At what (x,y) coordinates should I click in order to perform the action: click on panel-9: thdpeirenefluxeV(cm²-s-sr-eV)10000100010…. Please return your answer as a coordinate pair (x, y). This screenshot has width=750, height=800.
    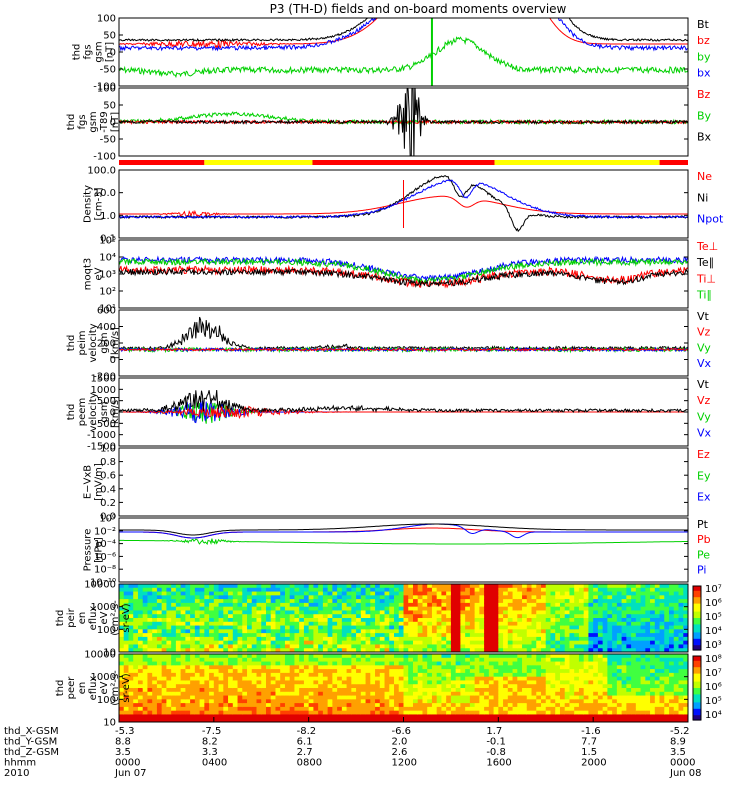
    Looking at the image, I should click on (388, 619).